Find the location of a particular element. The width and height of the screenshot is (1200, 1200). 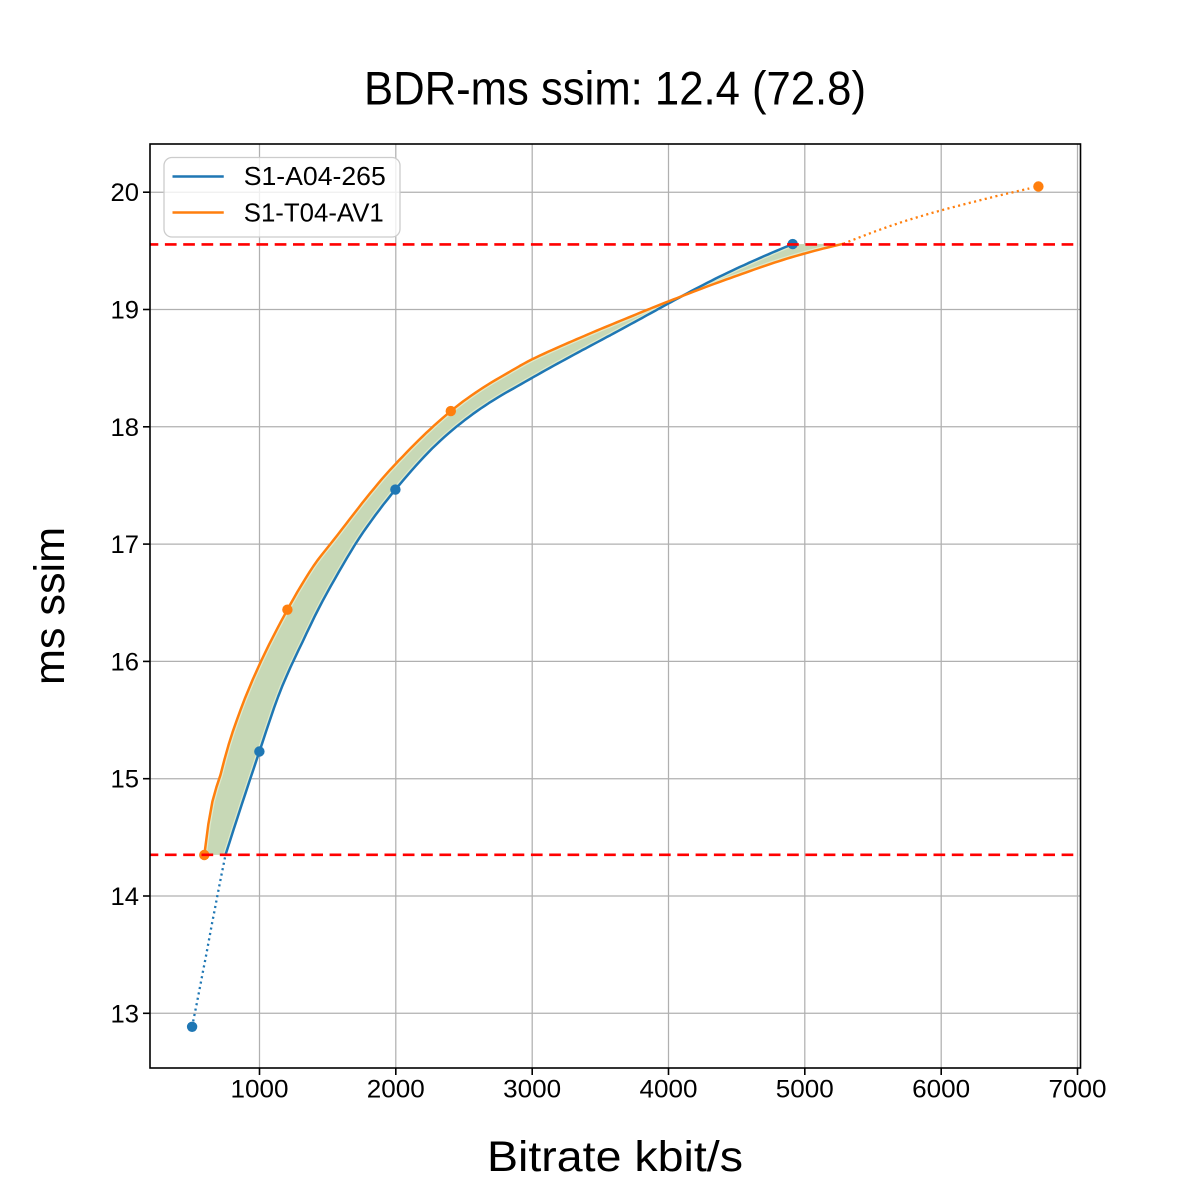

svg-text: 13 is located at coordinates (125, 1014).